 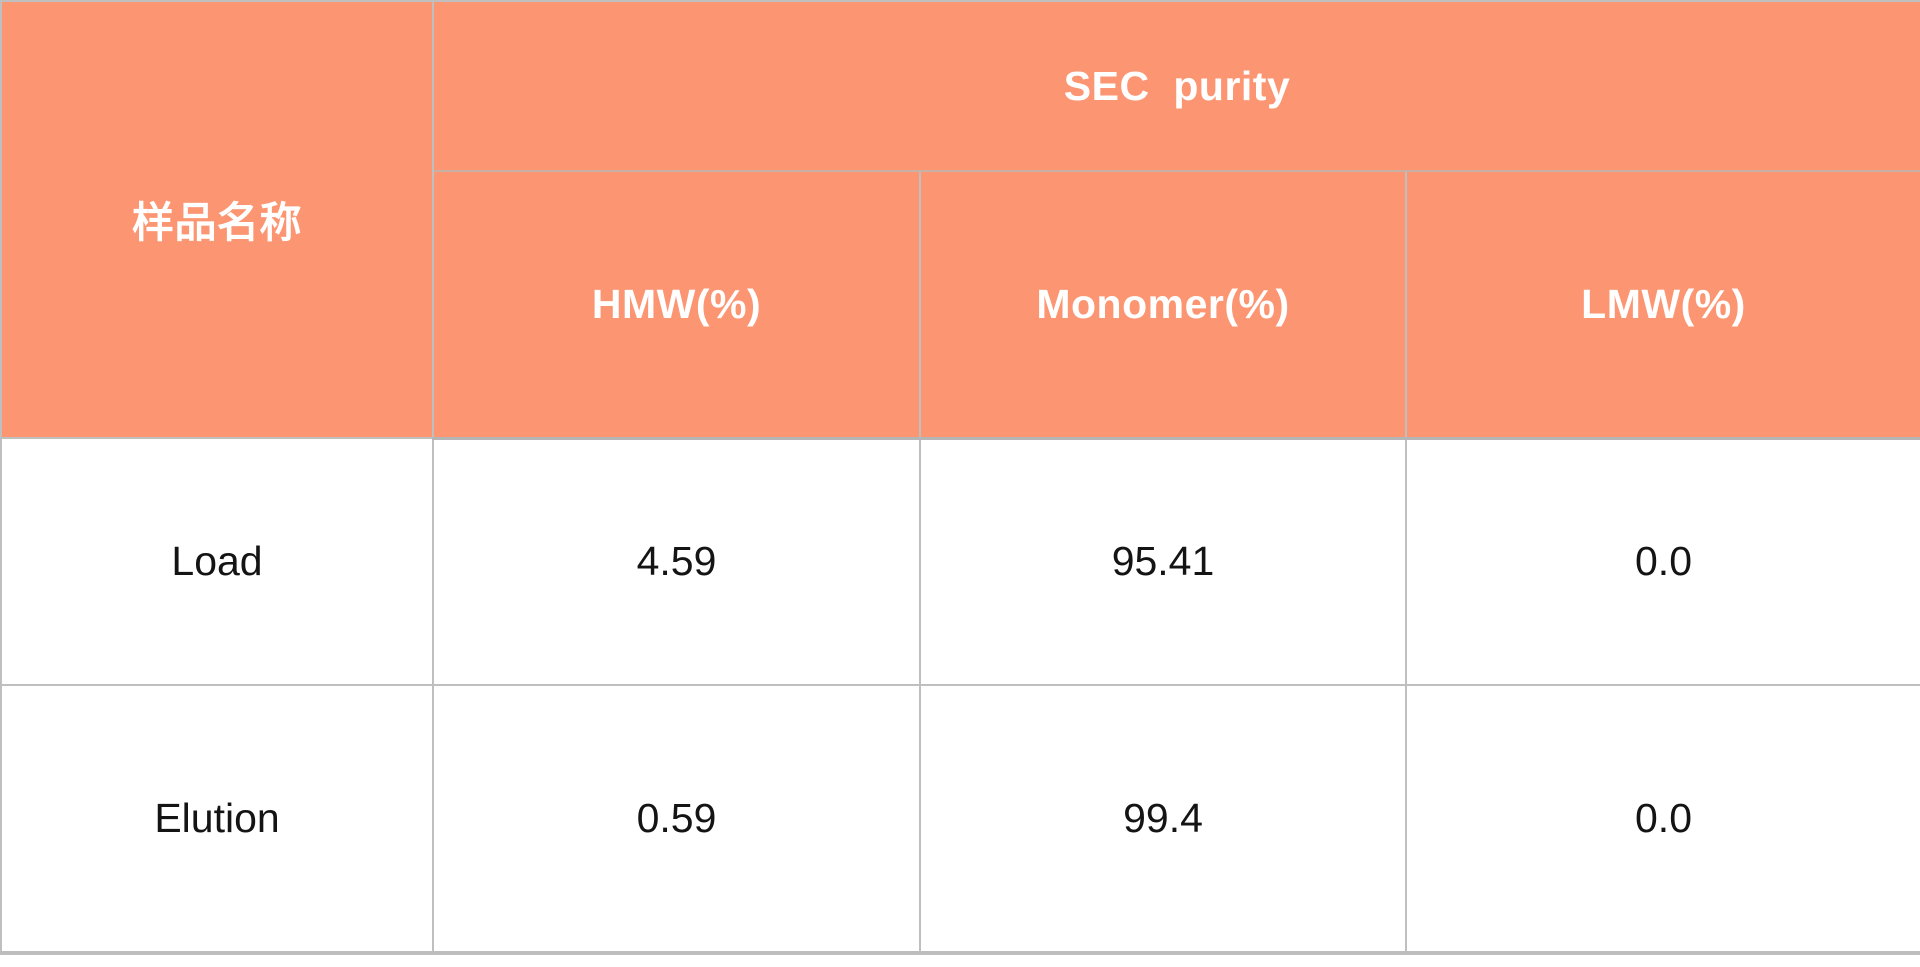 I want to click on lmw-header-cell: LMW(%), so click(x=1662, y=305).